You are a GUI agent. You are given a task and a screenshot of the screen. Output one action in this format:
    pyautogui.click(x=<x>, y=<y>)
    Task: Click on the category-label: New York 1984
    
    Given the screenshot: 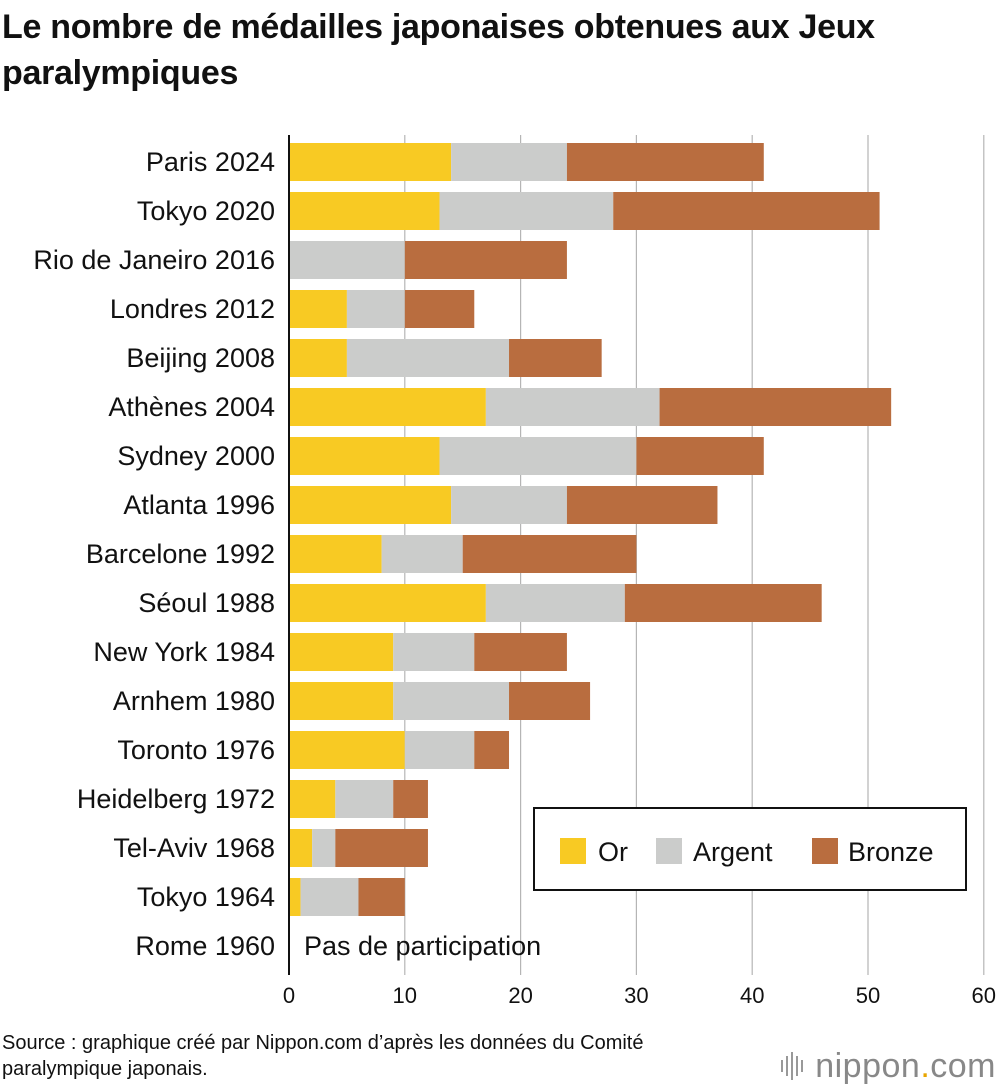 What is the action you would take?
    pyautogui.click(x=184, y=652)
    